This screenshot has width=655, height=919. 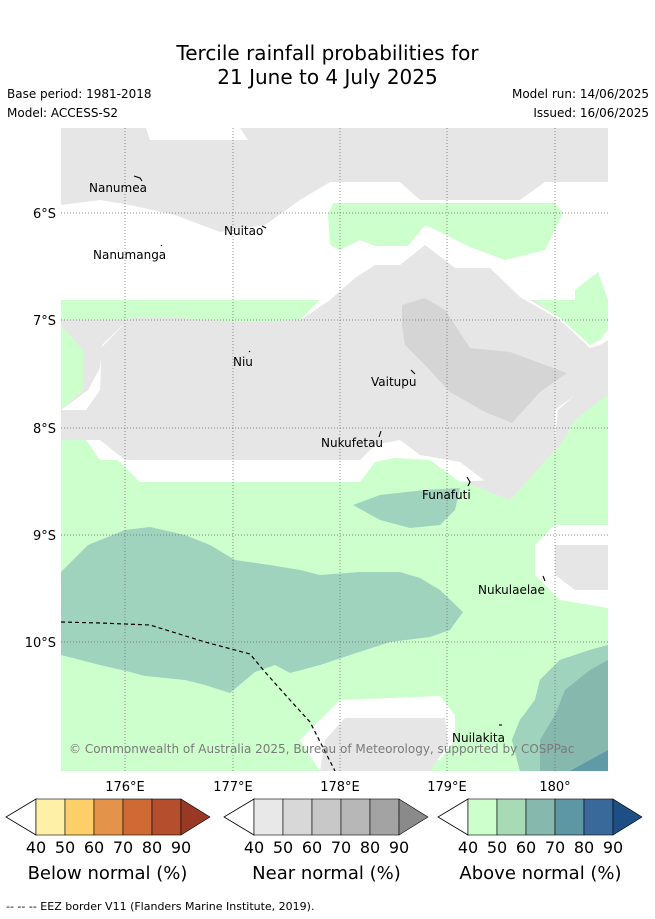 I want to click on longitude-labels: 176°E 177°E 178°E 179°E 180°, so click(x=337, y=787).